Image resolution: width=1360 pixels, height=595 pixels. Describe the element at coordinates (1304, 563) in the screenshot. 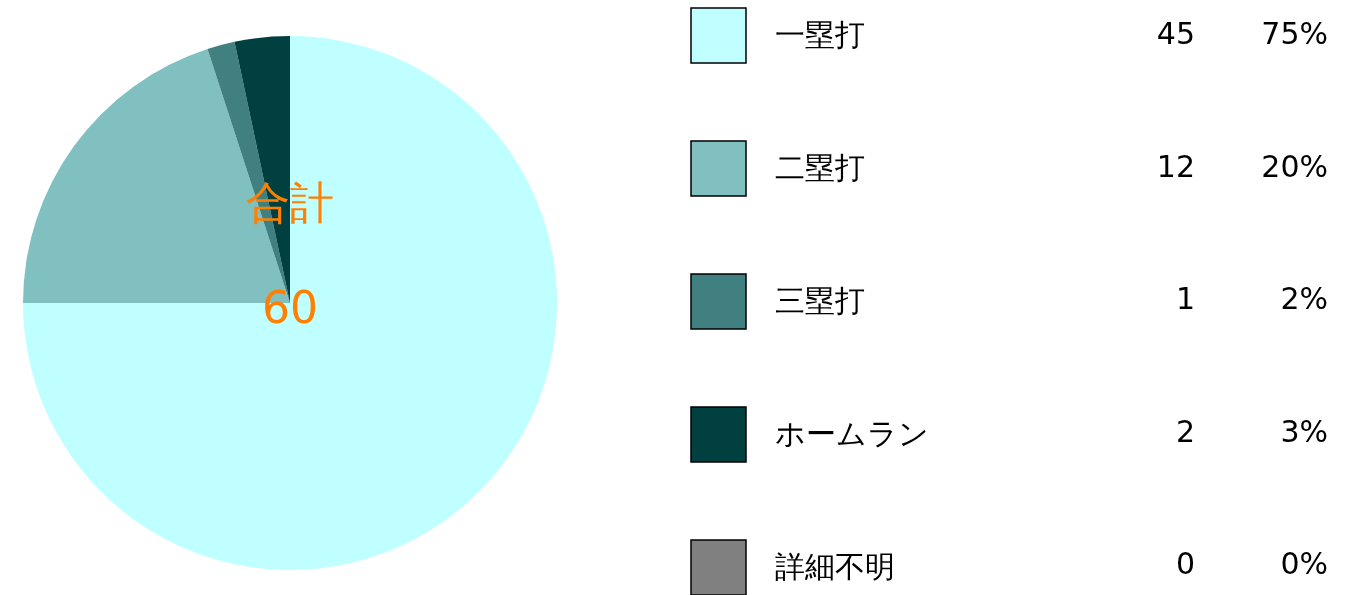

I see `text: 0%` at that location.